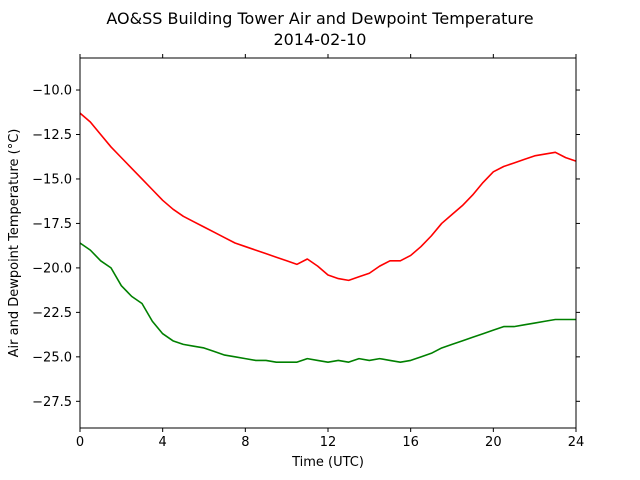 The height and width of the screenshot is (480, 640). I want to click on x-tick-label: 4, so click(163, 442).